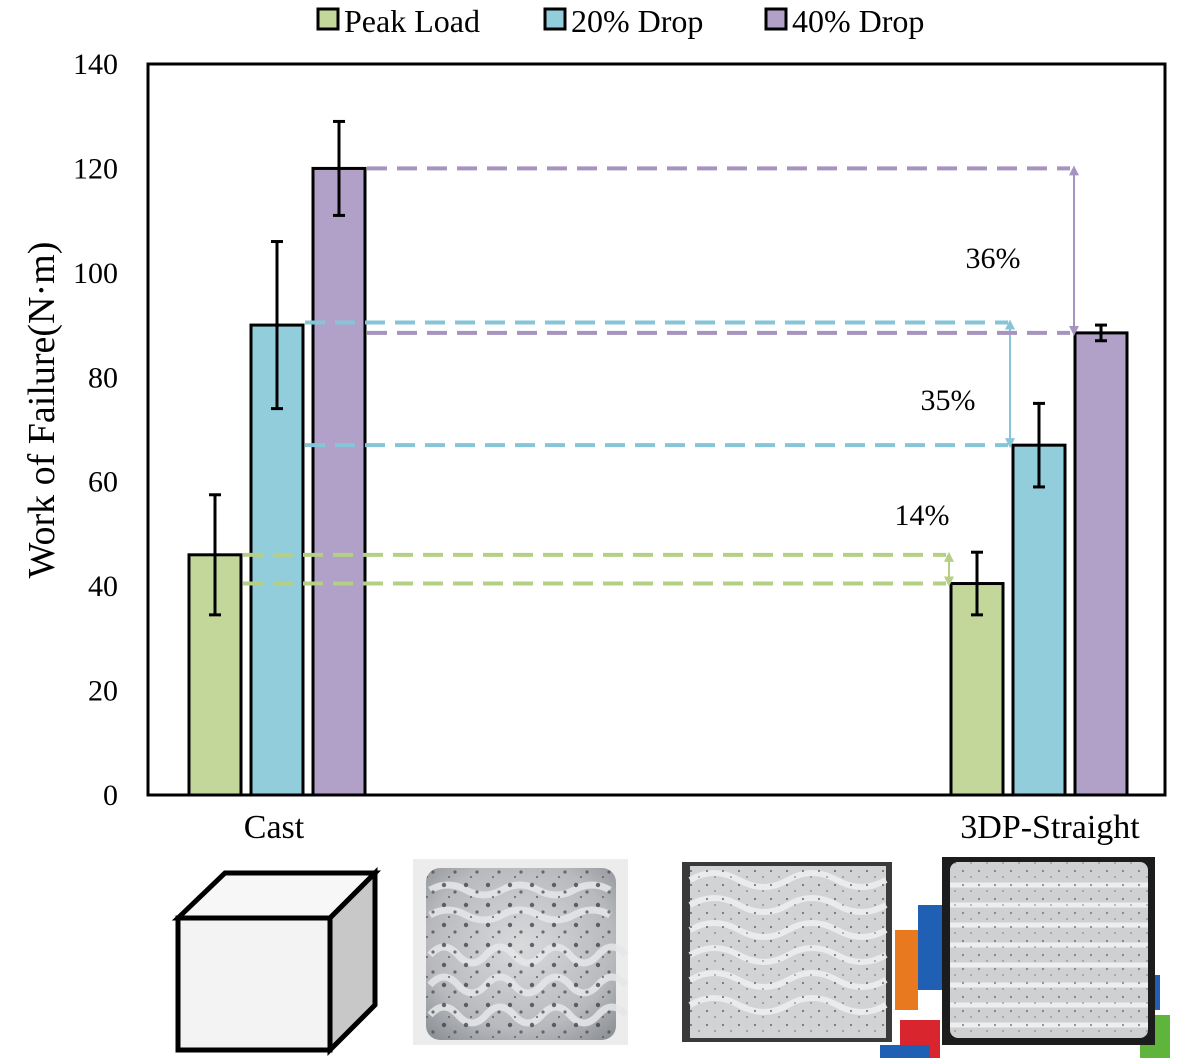 This screenshot has width=1196, height=1058. What do you see at coordinates (1050, 827) in the screenshot?
I see `category-label: 3DP-Straight` at bounding box center [1050, 827].